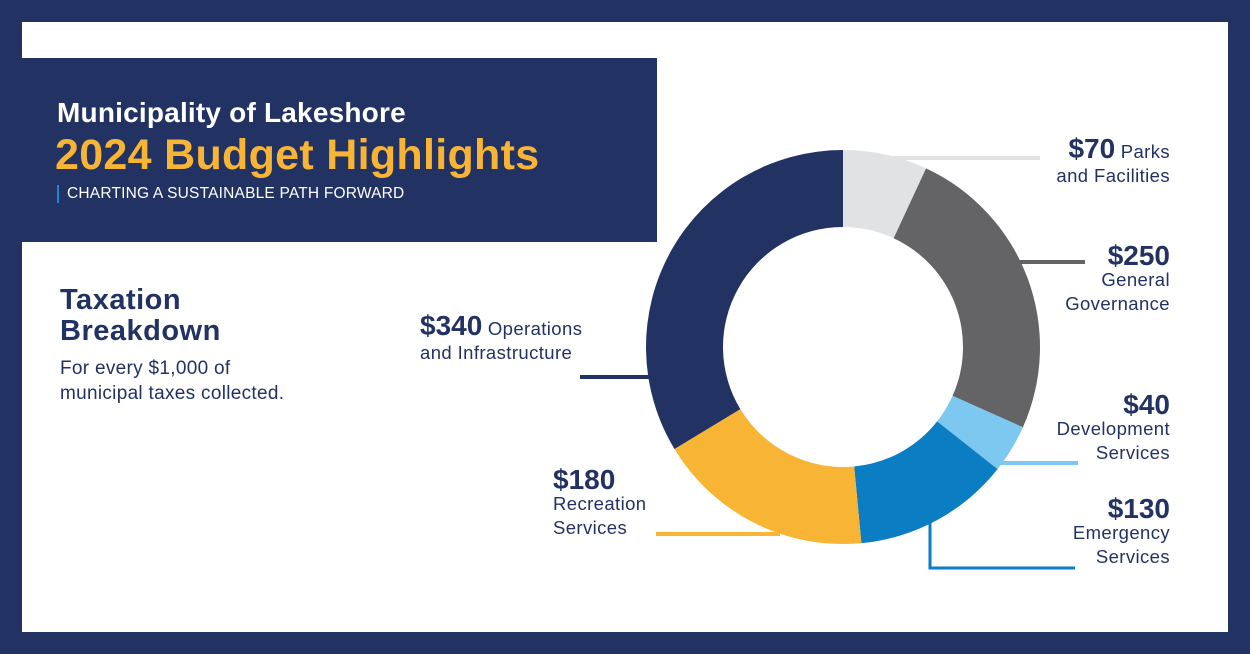  What do you see at coordinates (768, 477) in the screenshot?
I see `slice-recreation` at bounding box center [768, 477].